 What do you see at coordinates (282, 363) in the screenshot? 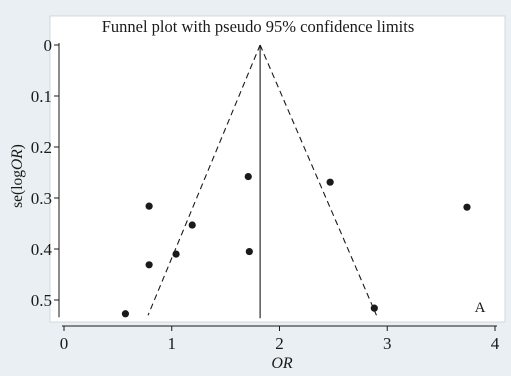
I see `x-axis-title: OR` at bounding box center [282, 363].